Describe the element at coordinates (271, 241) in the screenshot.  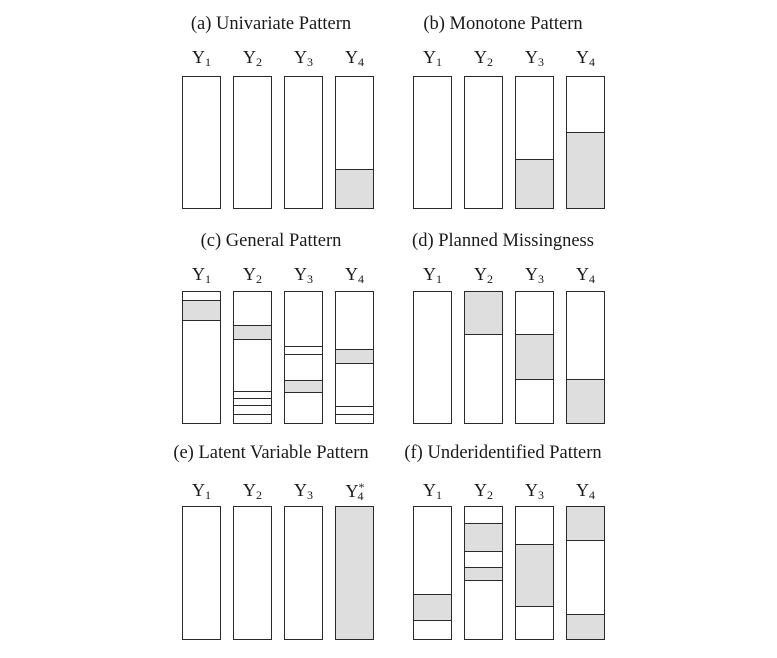
I see `panel-title: (c) General Pattern` at that location.